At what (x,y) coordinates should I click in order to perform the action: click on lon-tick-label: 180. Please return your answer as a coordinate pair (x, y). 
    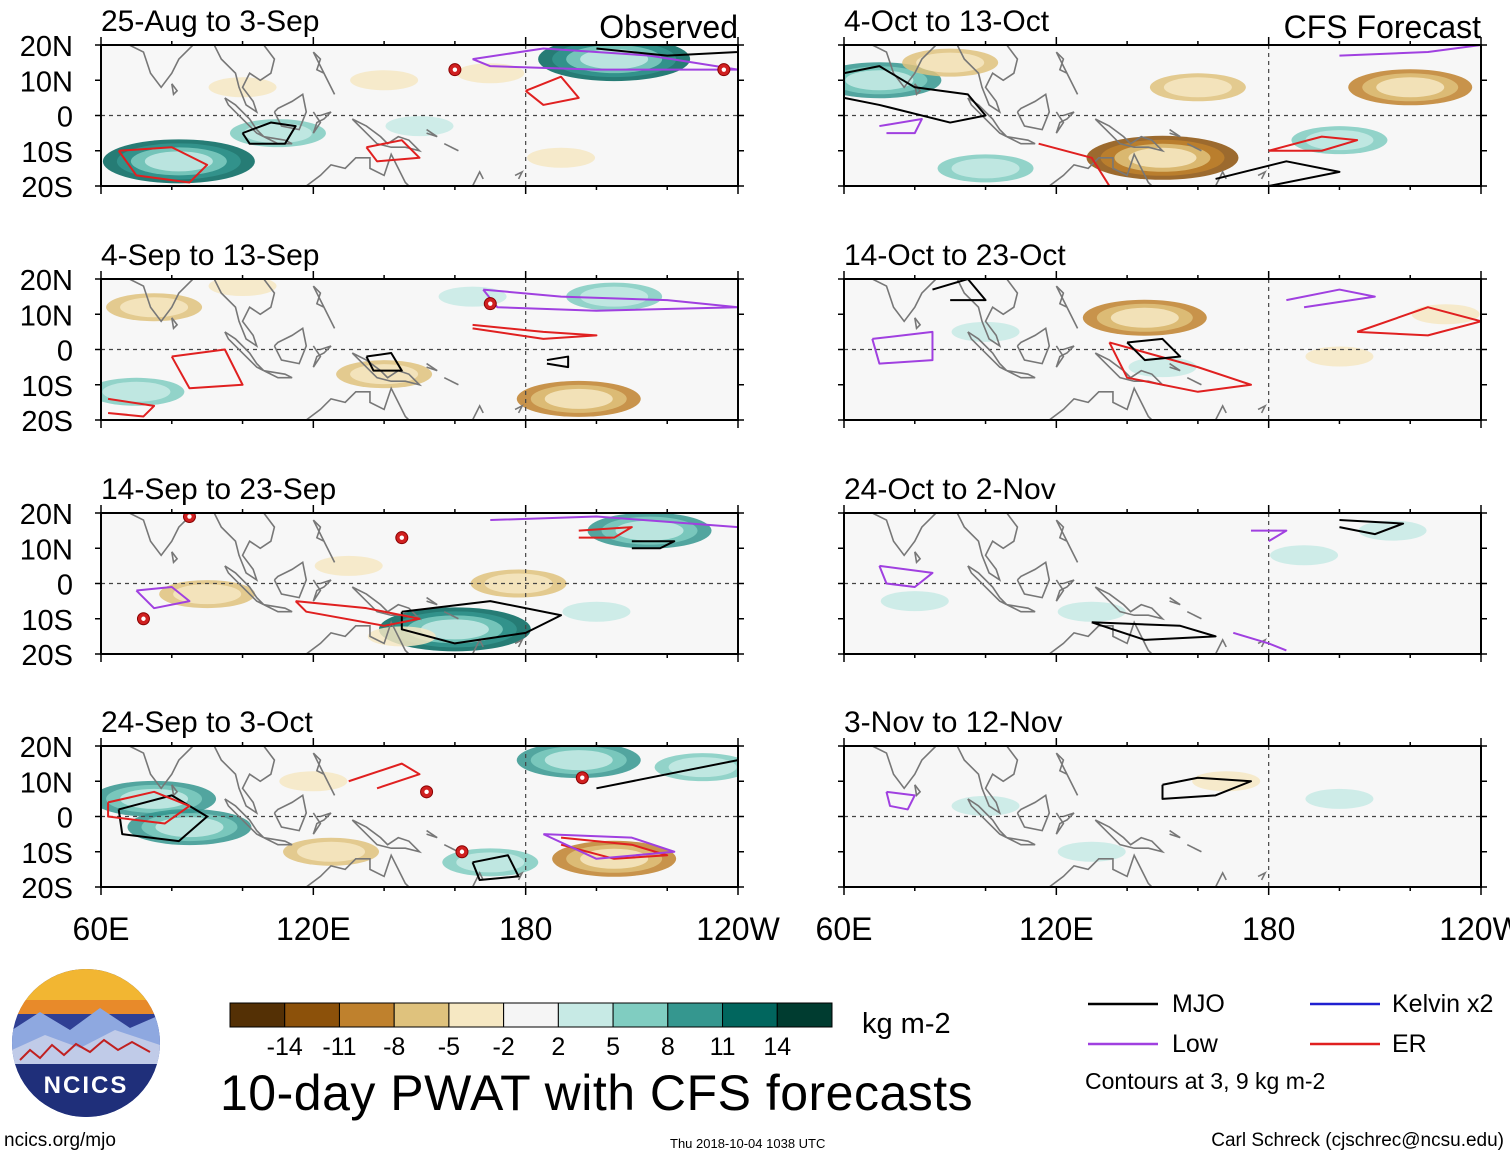
    Looking at the image, I should click on (525, 929).